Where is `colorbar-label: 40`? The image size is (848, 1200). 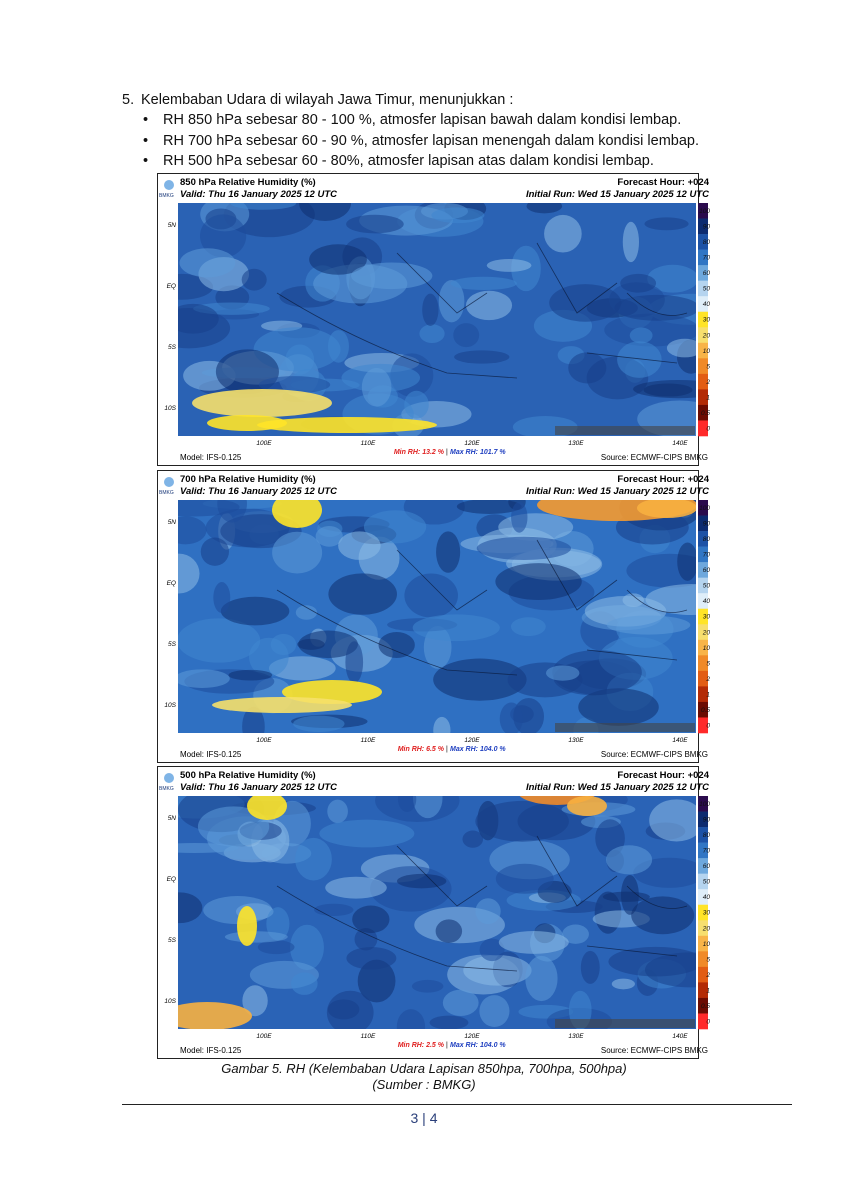
colorbar-label: 40 is located at coordinates (707, 304).